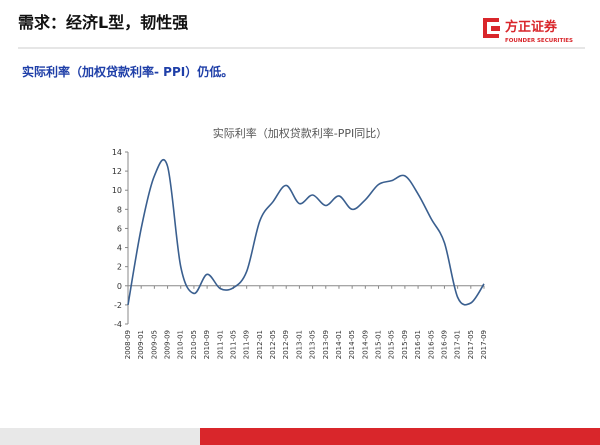 Image resolution: width=600 pixels, height=445 pixels. I want to click on y-tick-label: 6, so click(119, 228).